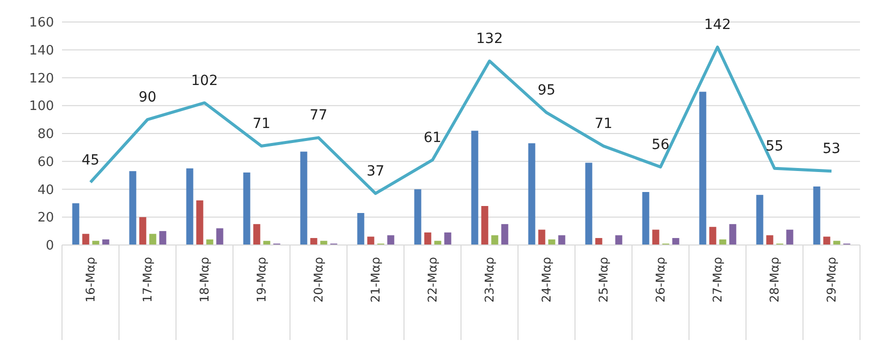  What do you see at coordinates (433, 138) in the screenshot?
I see `data-label: 61` at bounding box center [433, 138].